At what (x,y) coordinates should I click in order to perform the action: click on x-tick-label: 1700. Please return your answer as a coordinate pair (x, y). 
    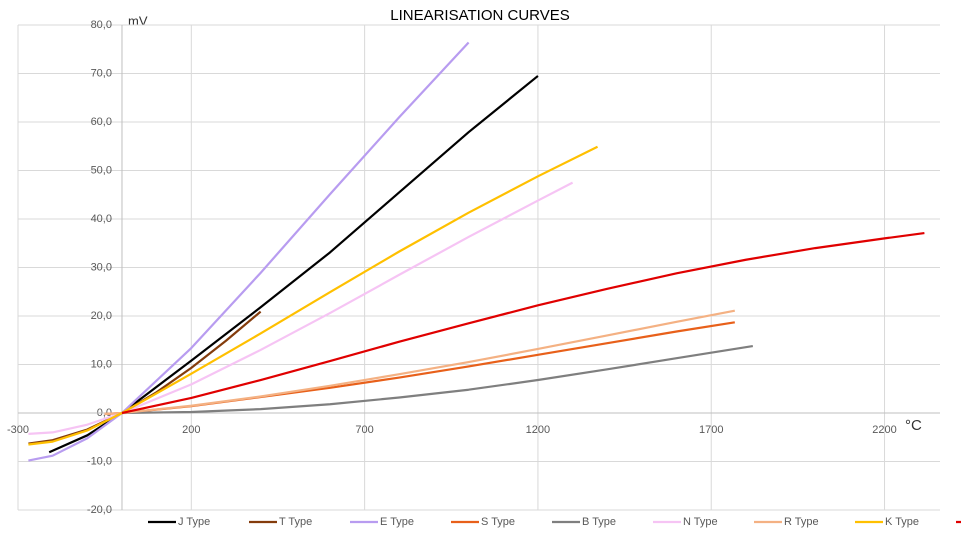
    Looking at the image, I should click on (711, 430).